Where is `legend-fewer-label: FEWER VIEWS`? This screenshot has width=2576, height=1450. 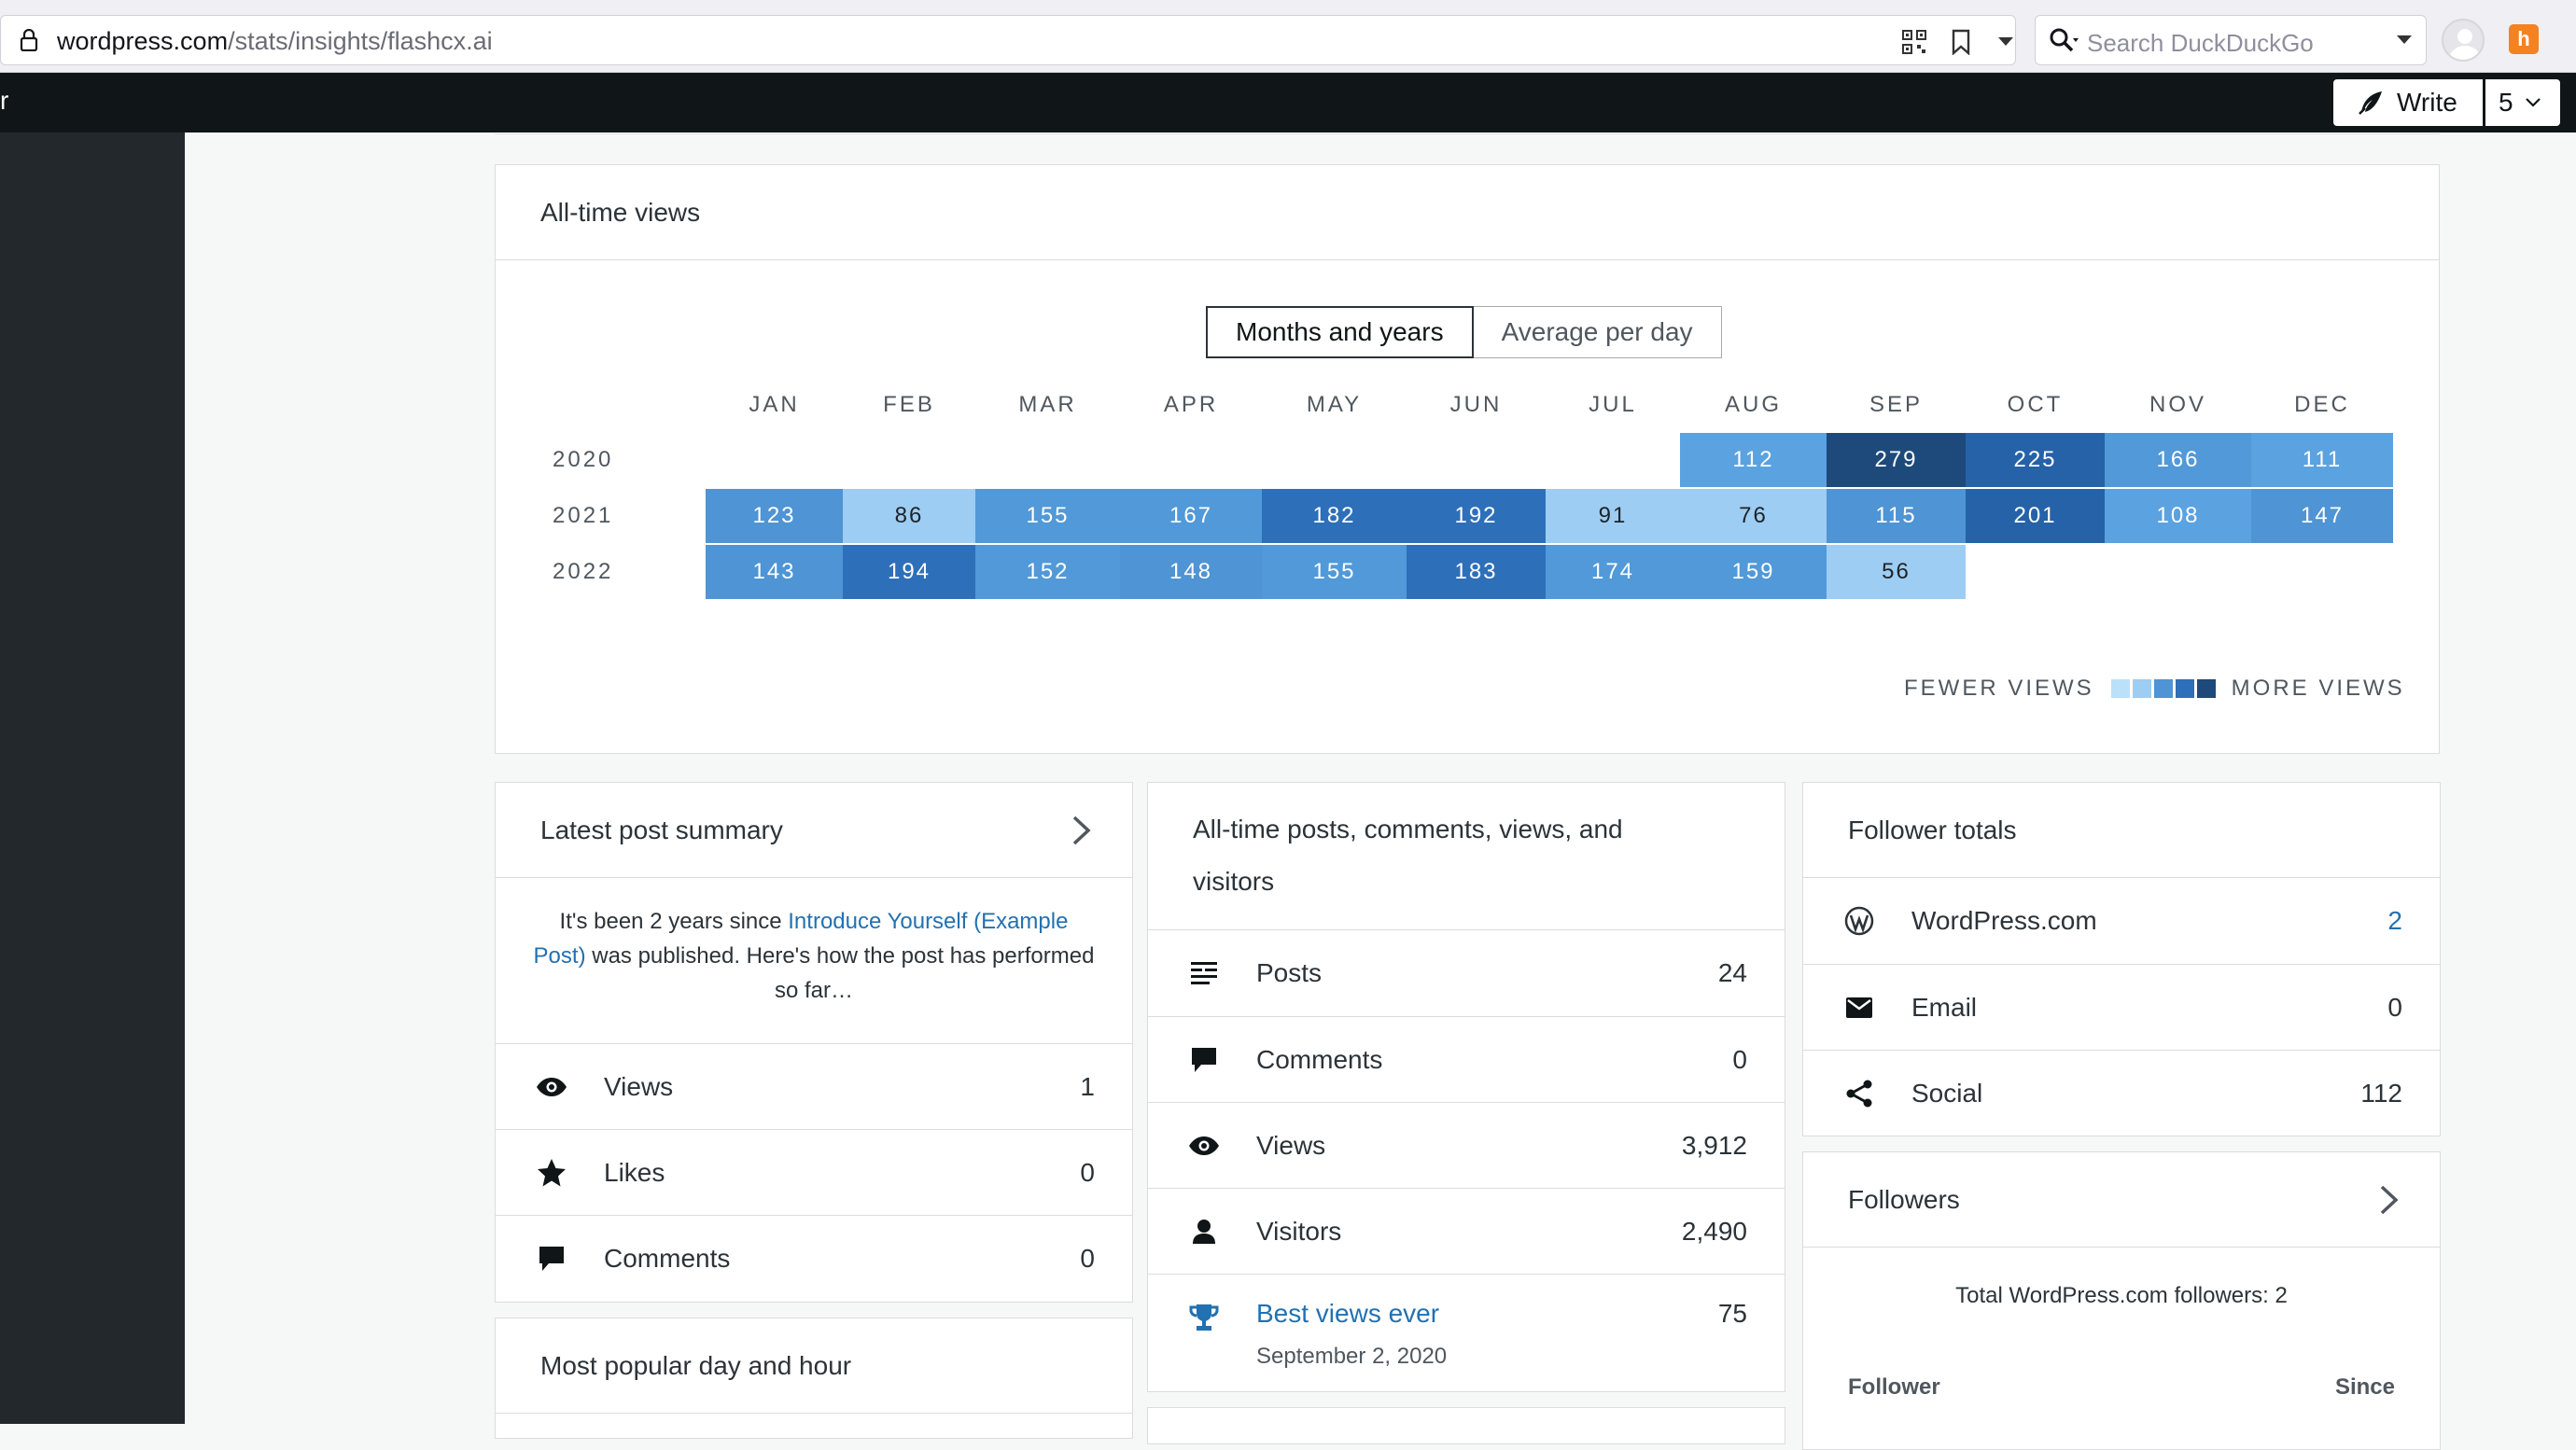
legend-fewer-label: FEWER VIEWS is located at coordinates (1999, 688).